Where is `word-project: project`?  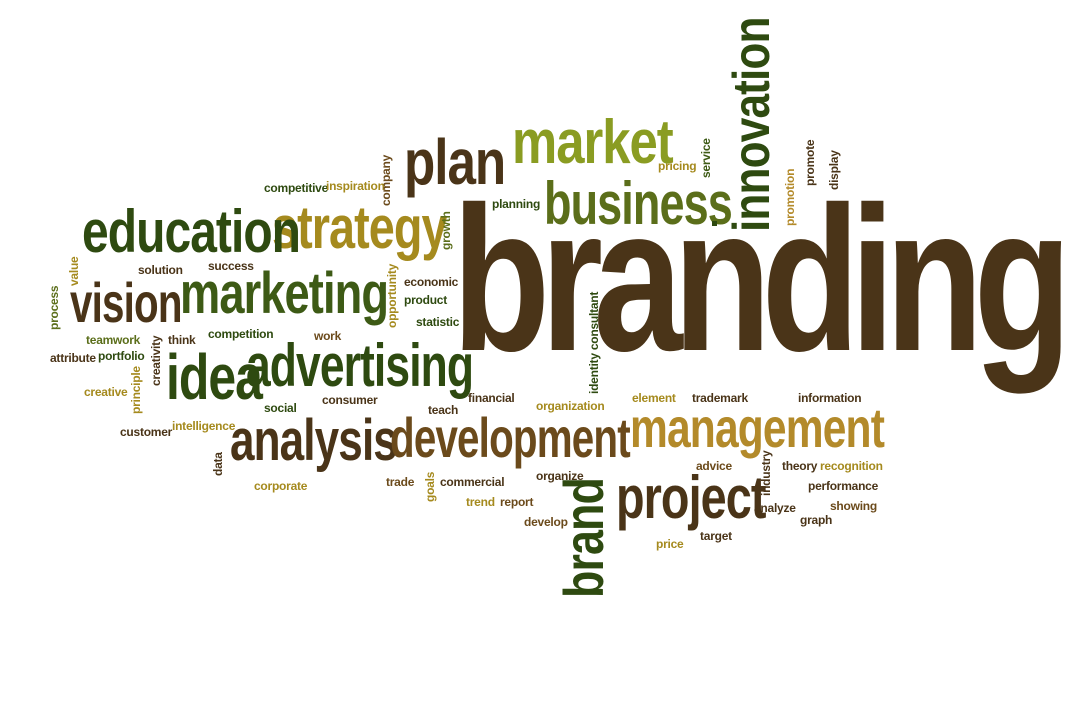 word-project: project is located at coordinates (691, 497).